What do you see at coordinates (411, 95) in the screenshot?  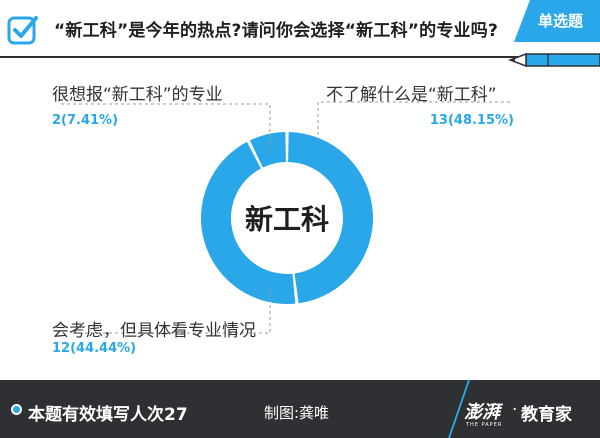 I see `slice-label-name: 不了解什么是“新工科”` at bounding box center [411, 95].